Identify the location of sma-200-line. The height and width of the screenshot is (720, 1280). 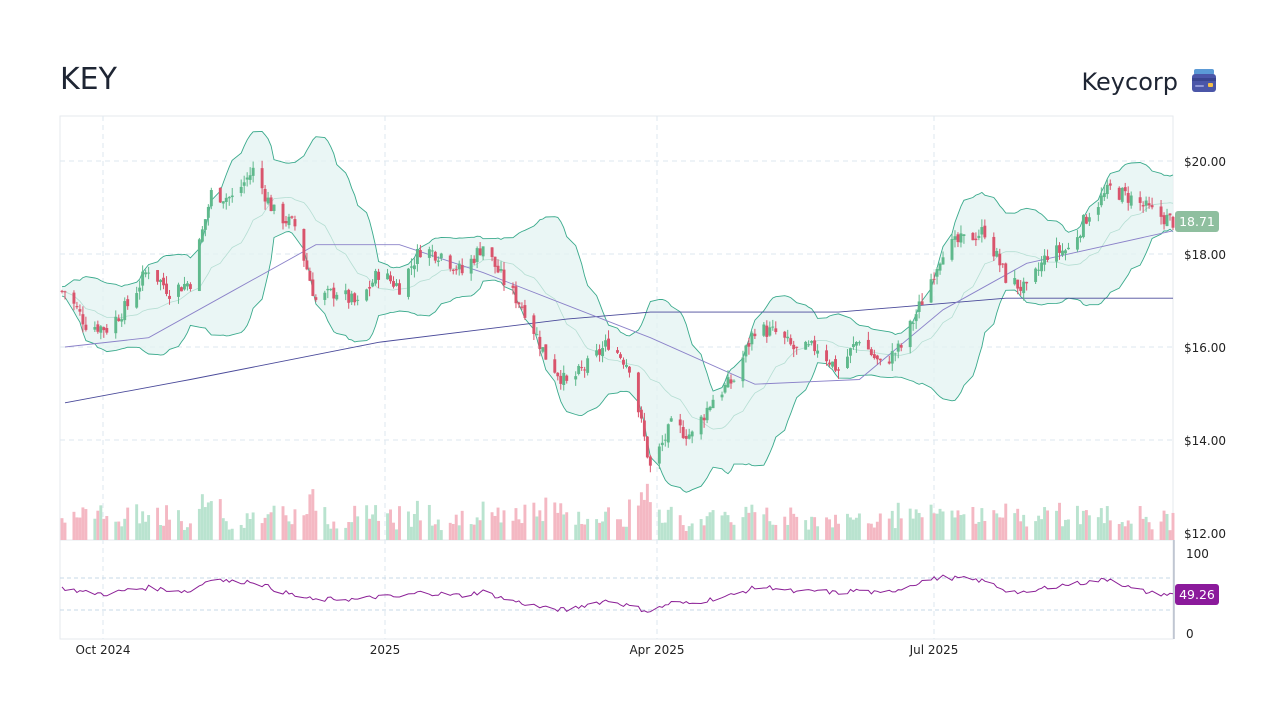
(618, 350).